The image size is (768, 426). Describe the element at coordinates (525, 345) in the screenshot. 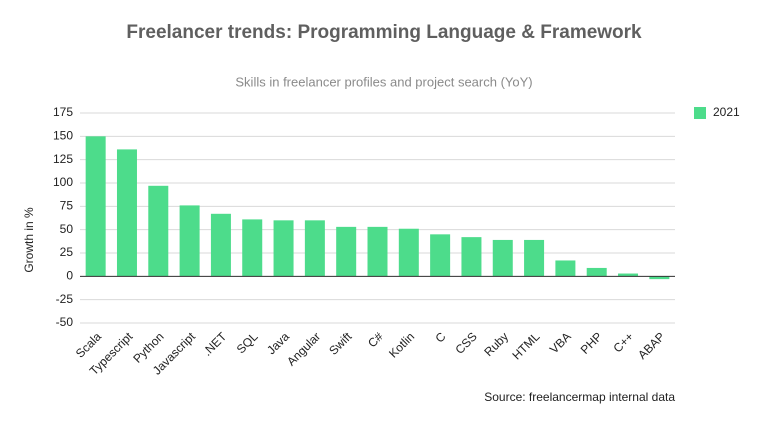

I see `x-tick-label: HTML` at that location.